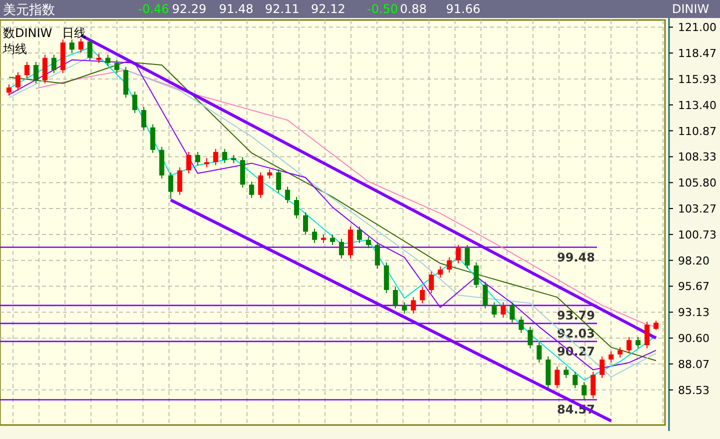  I want to click on y-tick-label: 105.80, so click(697, 183).